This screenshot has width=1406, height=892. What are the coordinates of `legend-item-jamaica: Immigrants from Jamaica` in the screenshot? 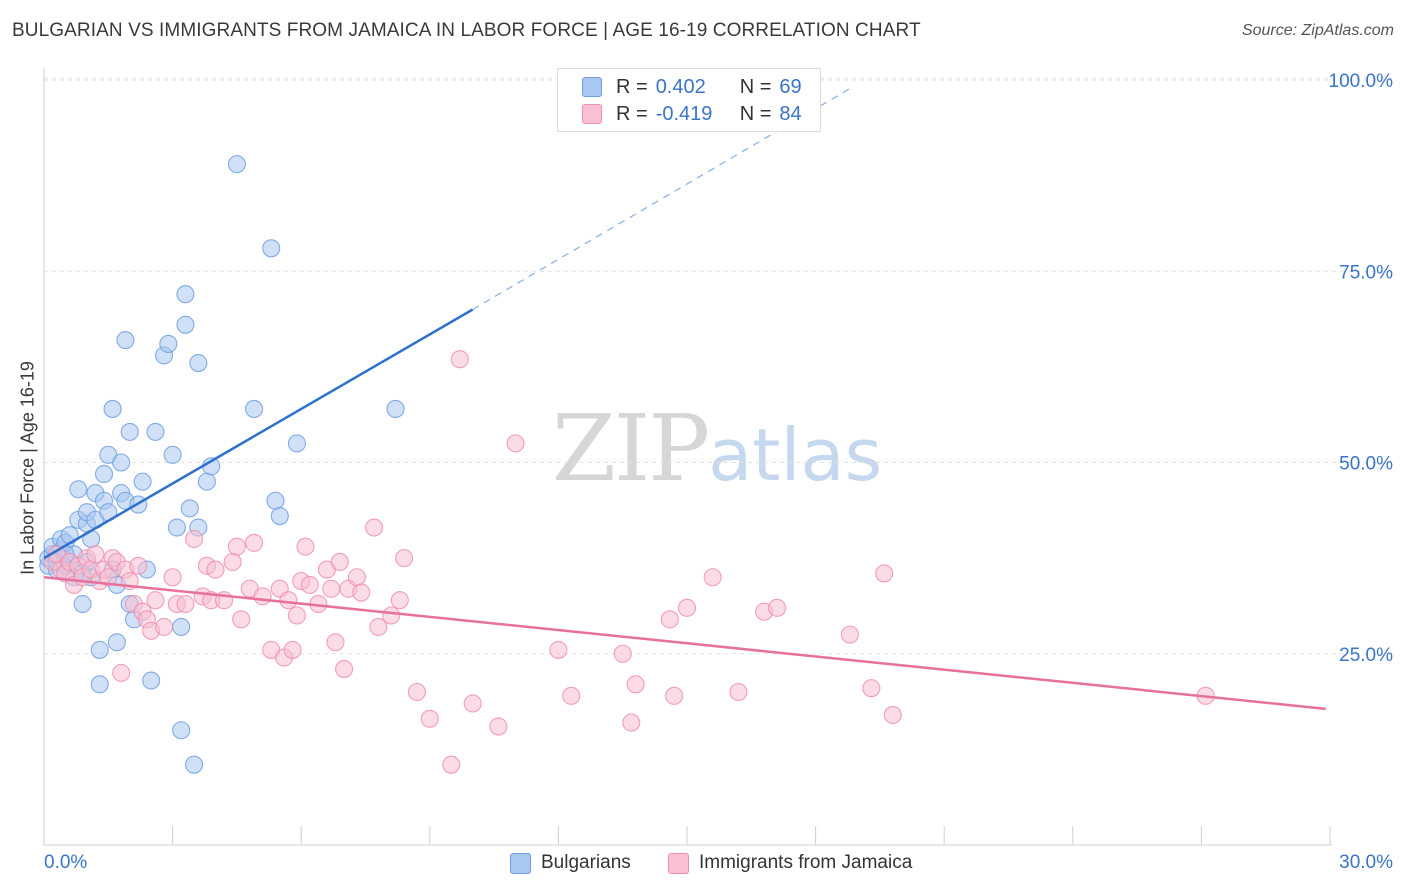 It's located at (790, 863).